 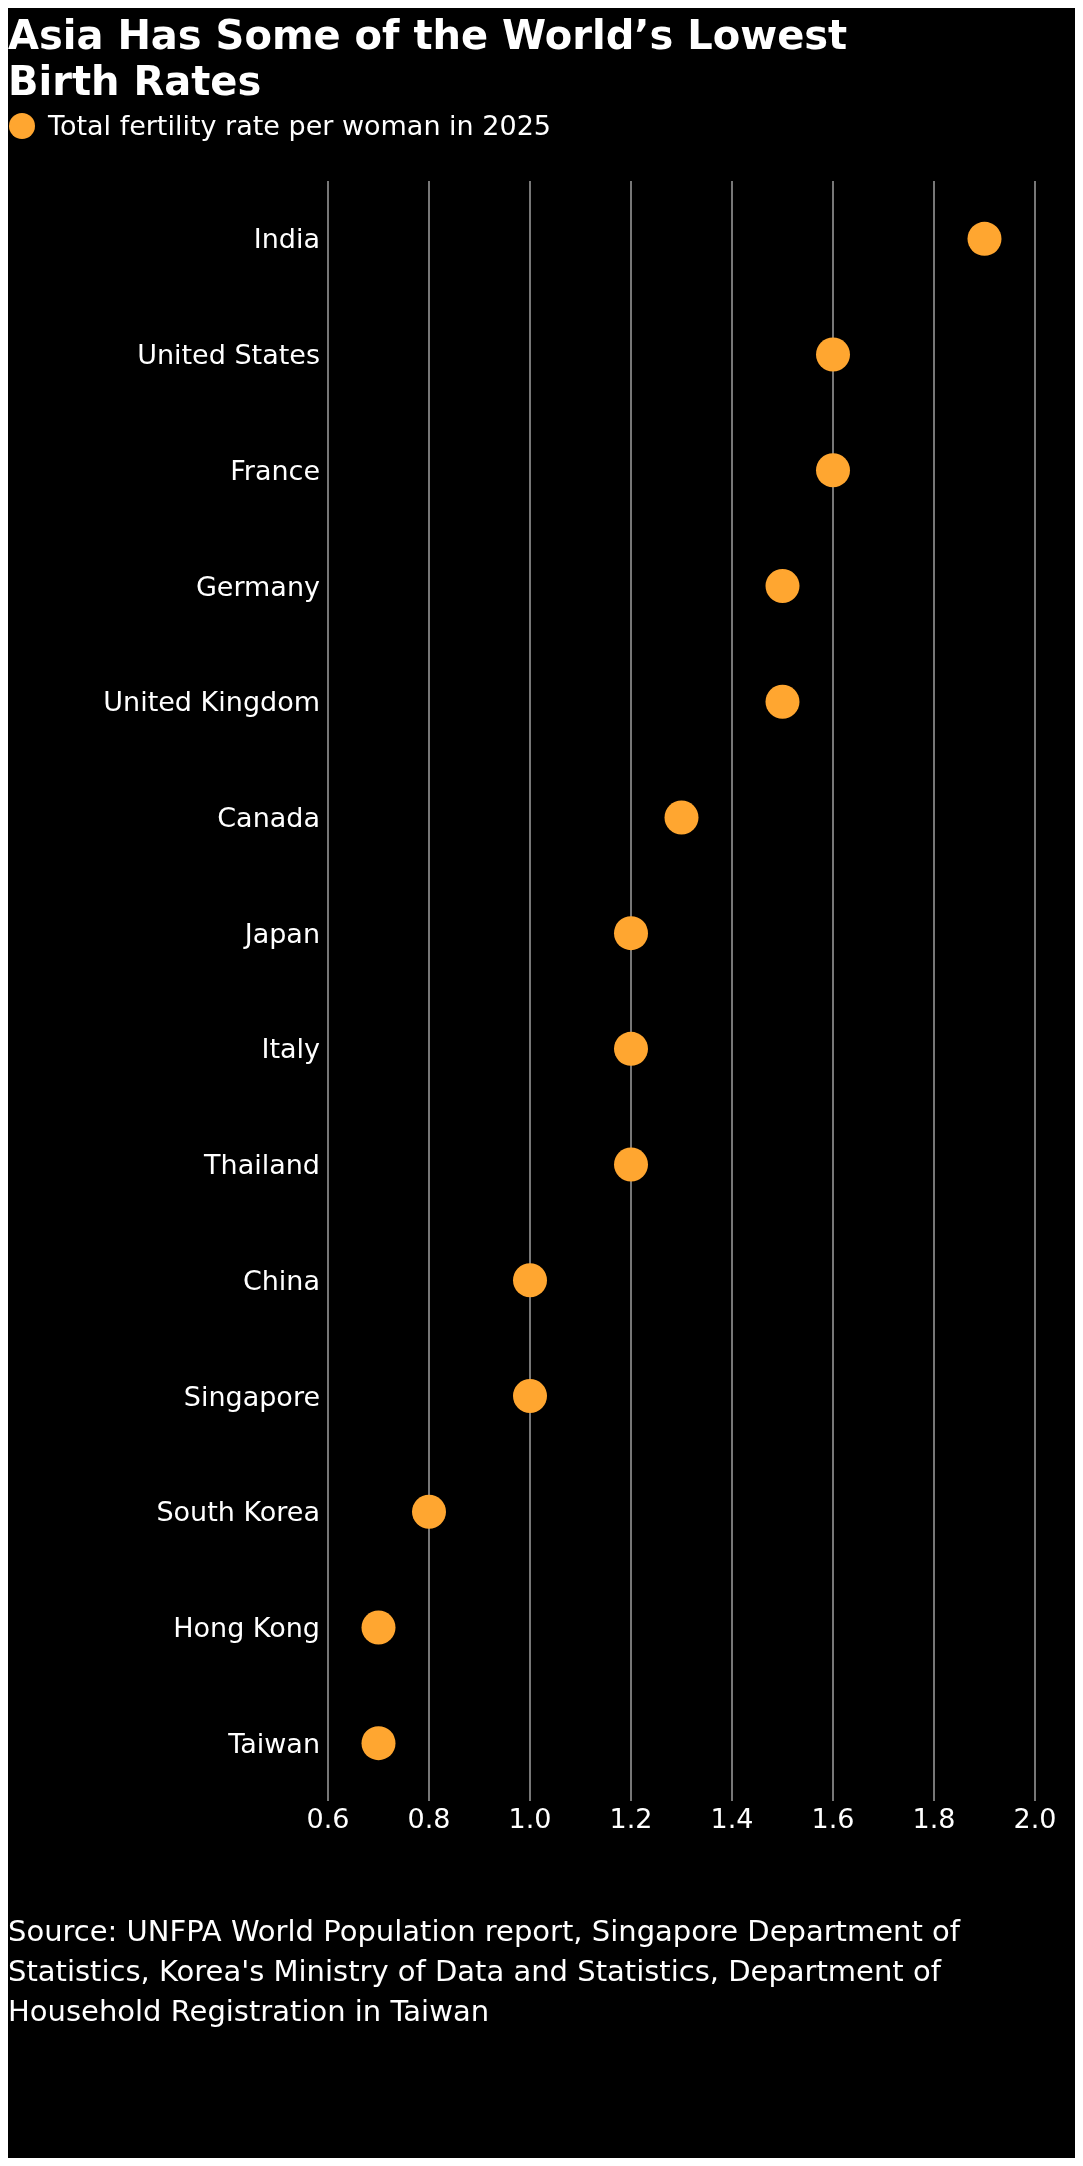 What do you see at coordinates (328, 1819) in the screenshot?
I see `x-tick-label: 0.6` at bounding box center [328, 1819].